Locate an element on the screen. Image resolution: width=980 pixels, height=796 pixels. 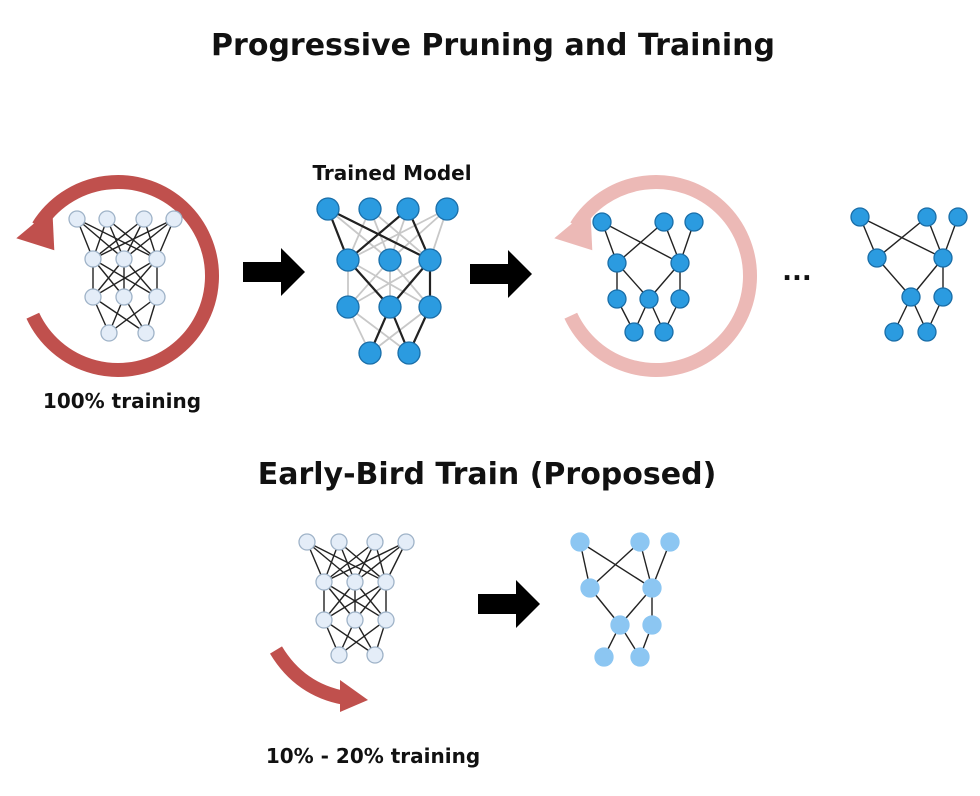
proposed-title: Early-Bird Train (Proposed) is located at coordinates (487, 474).